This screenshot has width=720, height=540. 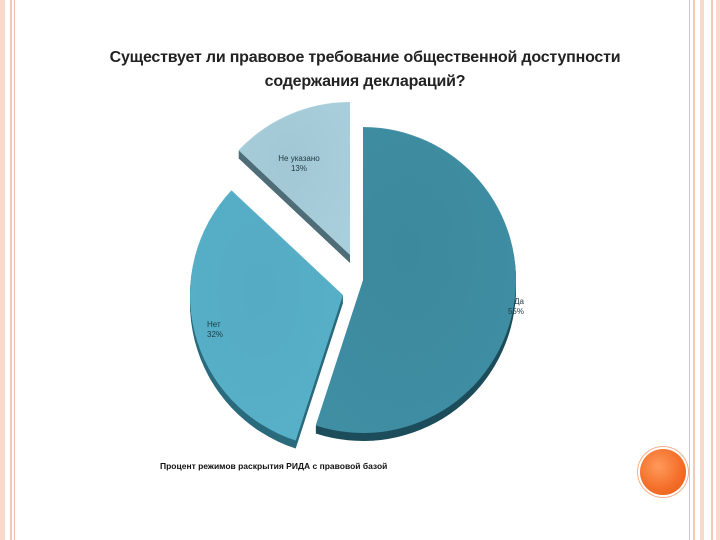 I want to click on slice-label-name-2: Не указано, so click(x=299, y=158).